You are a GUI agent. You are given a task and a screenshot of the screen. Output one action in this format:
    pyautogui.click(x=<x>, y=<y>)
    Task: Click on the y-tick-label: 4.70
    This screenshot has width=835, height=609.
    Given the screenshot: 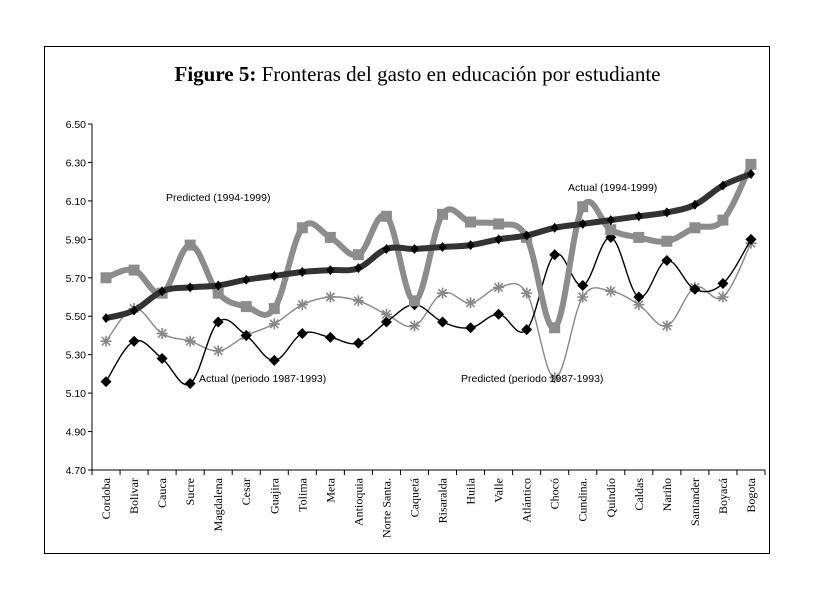 What is the action you would take?
    pyautogui.click(x=76, y=471)
    